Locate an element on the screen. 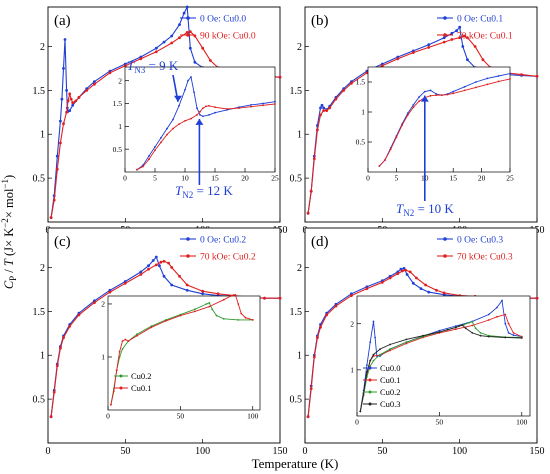 The height and width of the screenshot is (474, 550). panel-tag: (c) is located at coordinates (62, 242).